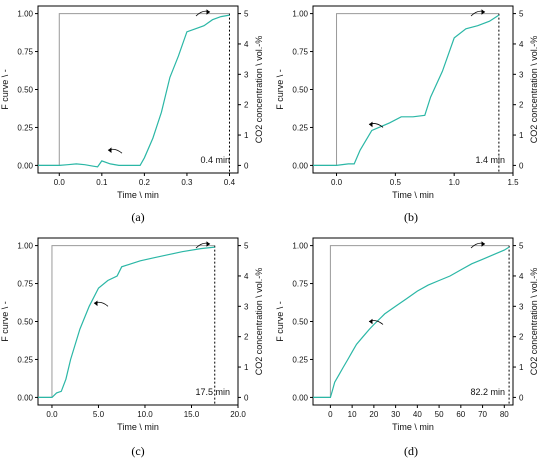  Describe the element at coordinates (413, 427) in the screenshot. I see `x-axis-label-d: Time \ min` at that location.